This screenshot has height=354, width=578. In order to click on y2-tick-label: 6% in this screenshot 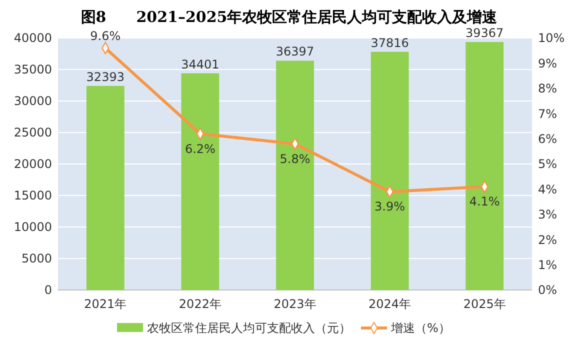, I will do `click(548, 139)`.